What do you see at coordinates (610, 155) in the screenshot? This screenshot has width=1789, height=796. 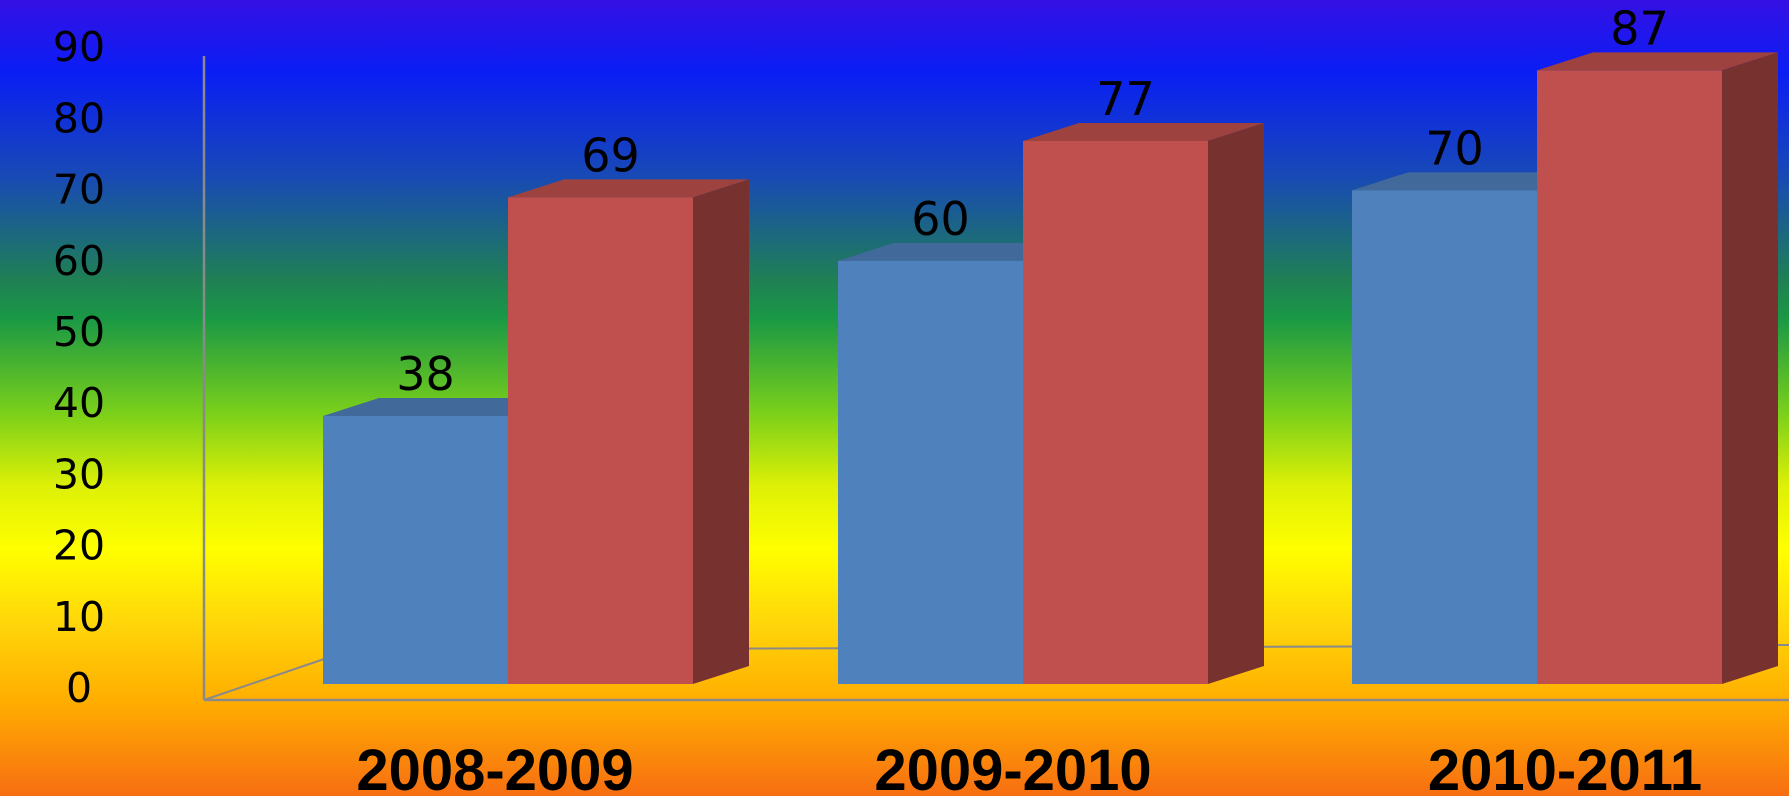 I see `bar-data-label: 69` at bounding box center [610, 155].